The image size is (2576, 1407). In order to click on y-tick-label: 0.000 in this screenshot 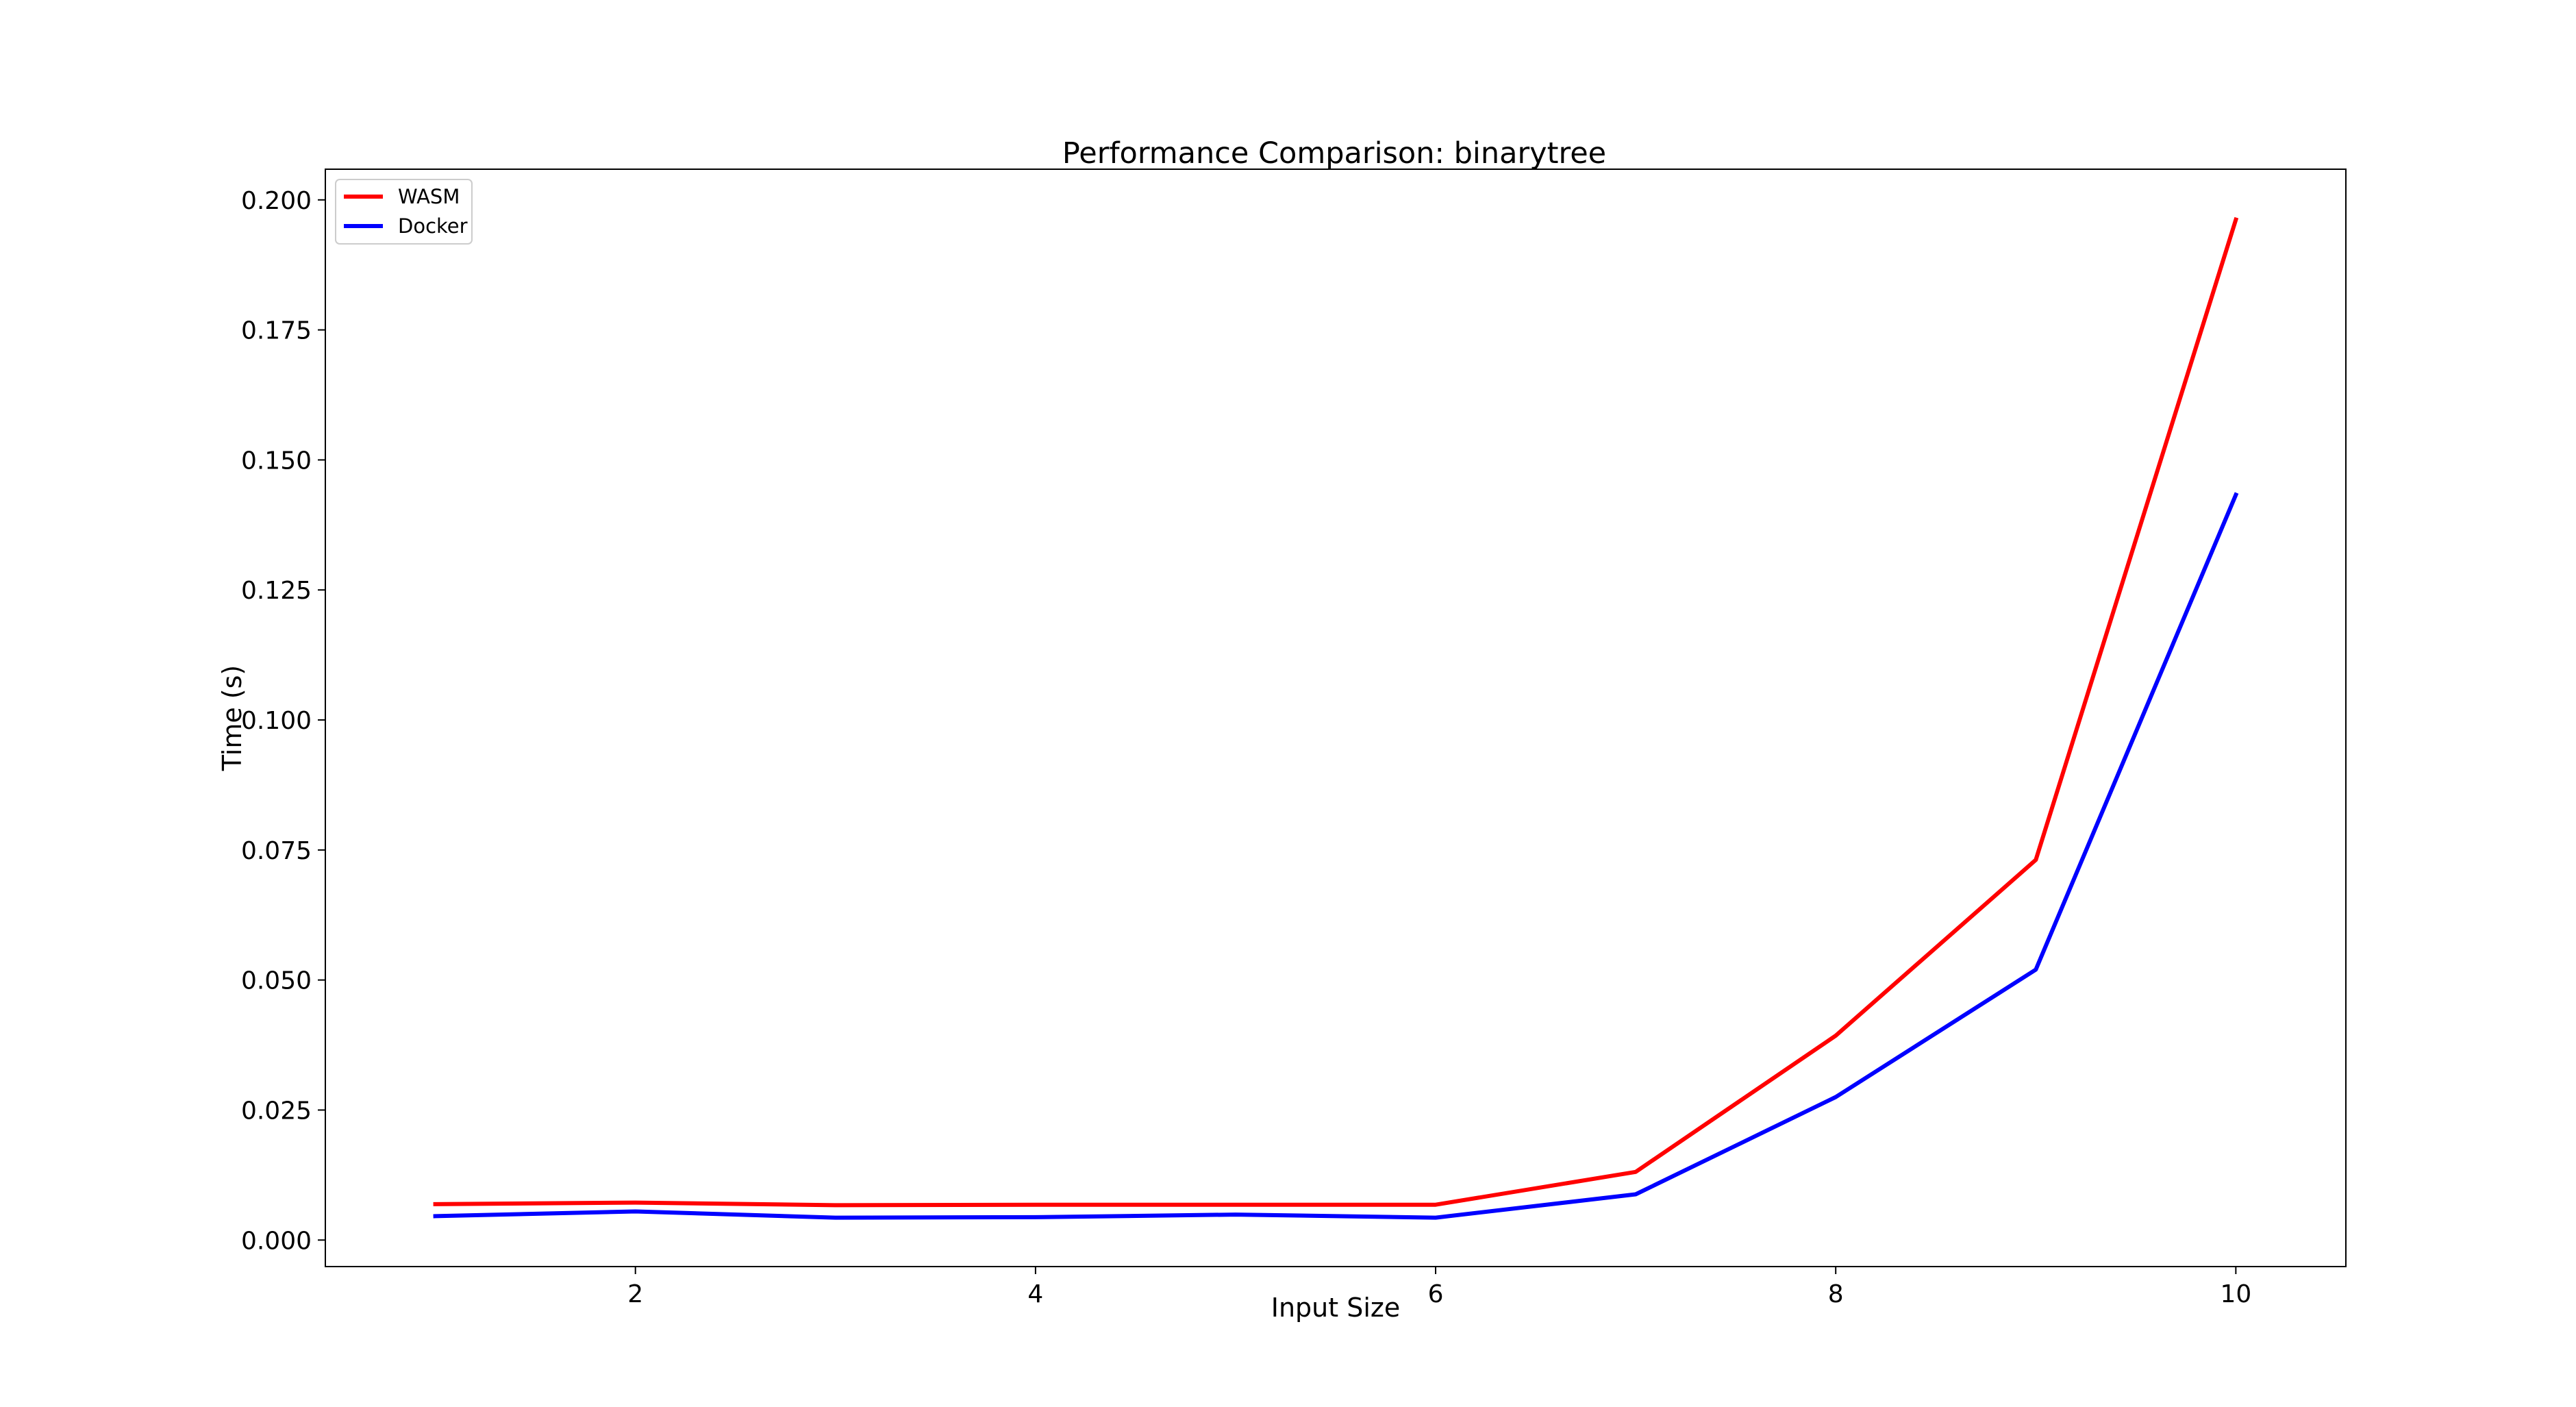, I will do `click(276, 1241)`.